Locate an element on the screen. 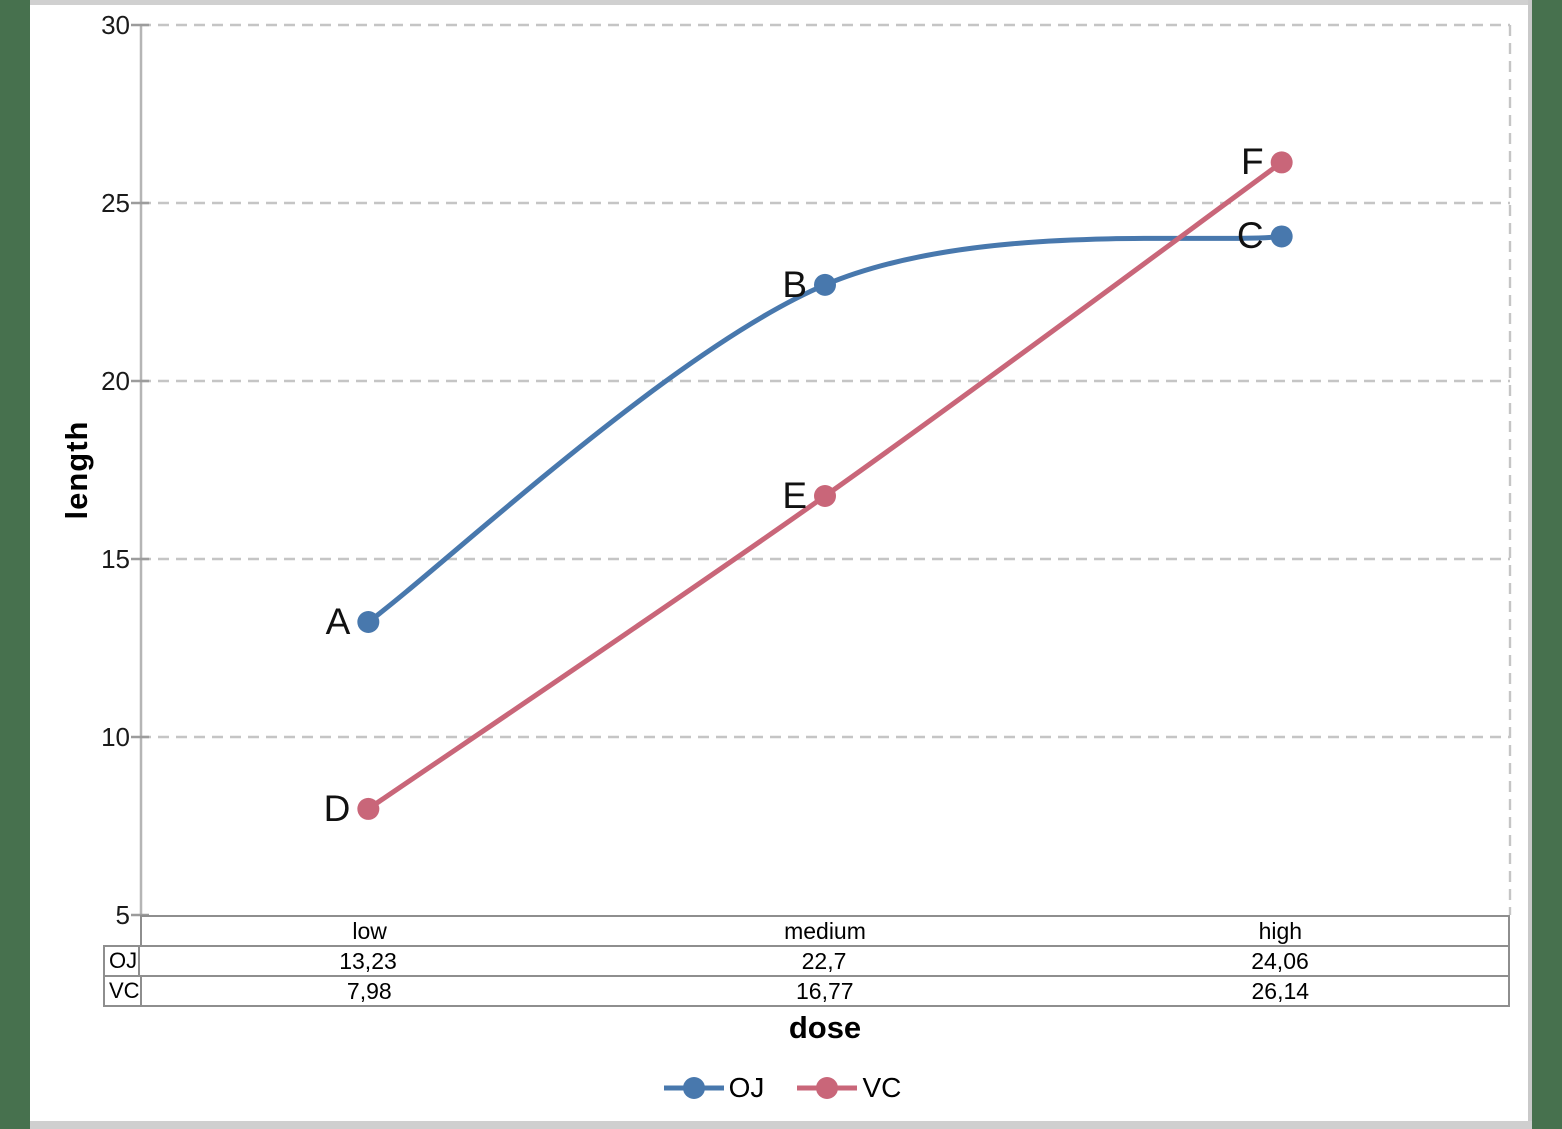  y-tick-label-10: 10 is located at coordinates (115, 737).